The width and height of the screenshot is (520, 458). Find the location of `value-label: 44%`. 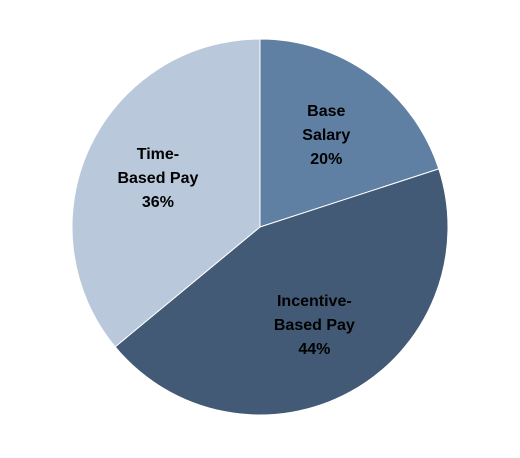

value-label: 44% is located at coordinates (314, 349).